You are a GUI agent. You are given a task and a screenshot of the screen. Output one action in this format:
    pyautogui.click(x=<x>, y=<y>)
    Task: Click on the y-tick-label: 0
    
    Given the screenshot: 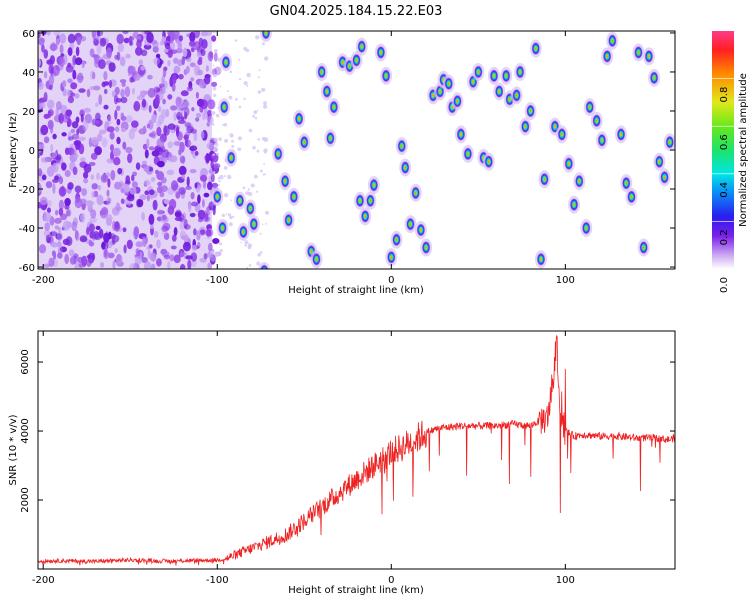 What is the action you would take?
    pyautogui.click(x=32, y=151)
    